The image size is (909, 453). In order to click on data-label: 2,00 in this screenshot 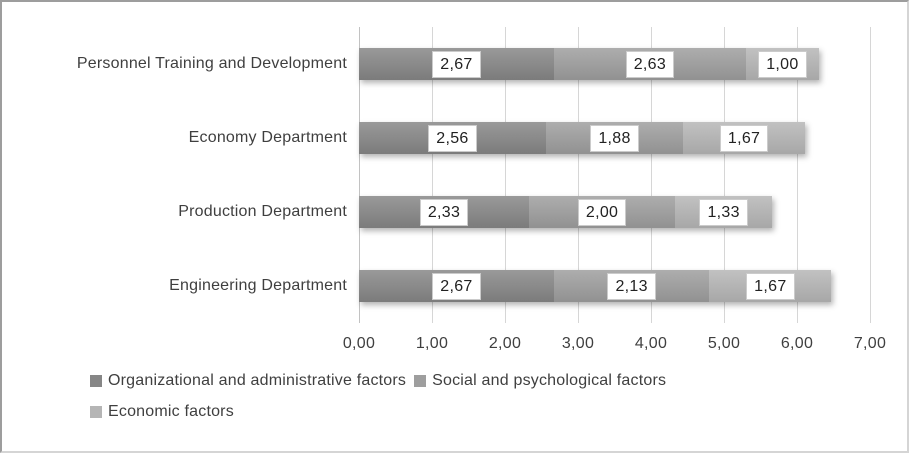, I will do `click(602, 212)`.